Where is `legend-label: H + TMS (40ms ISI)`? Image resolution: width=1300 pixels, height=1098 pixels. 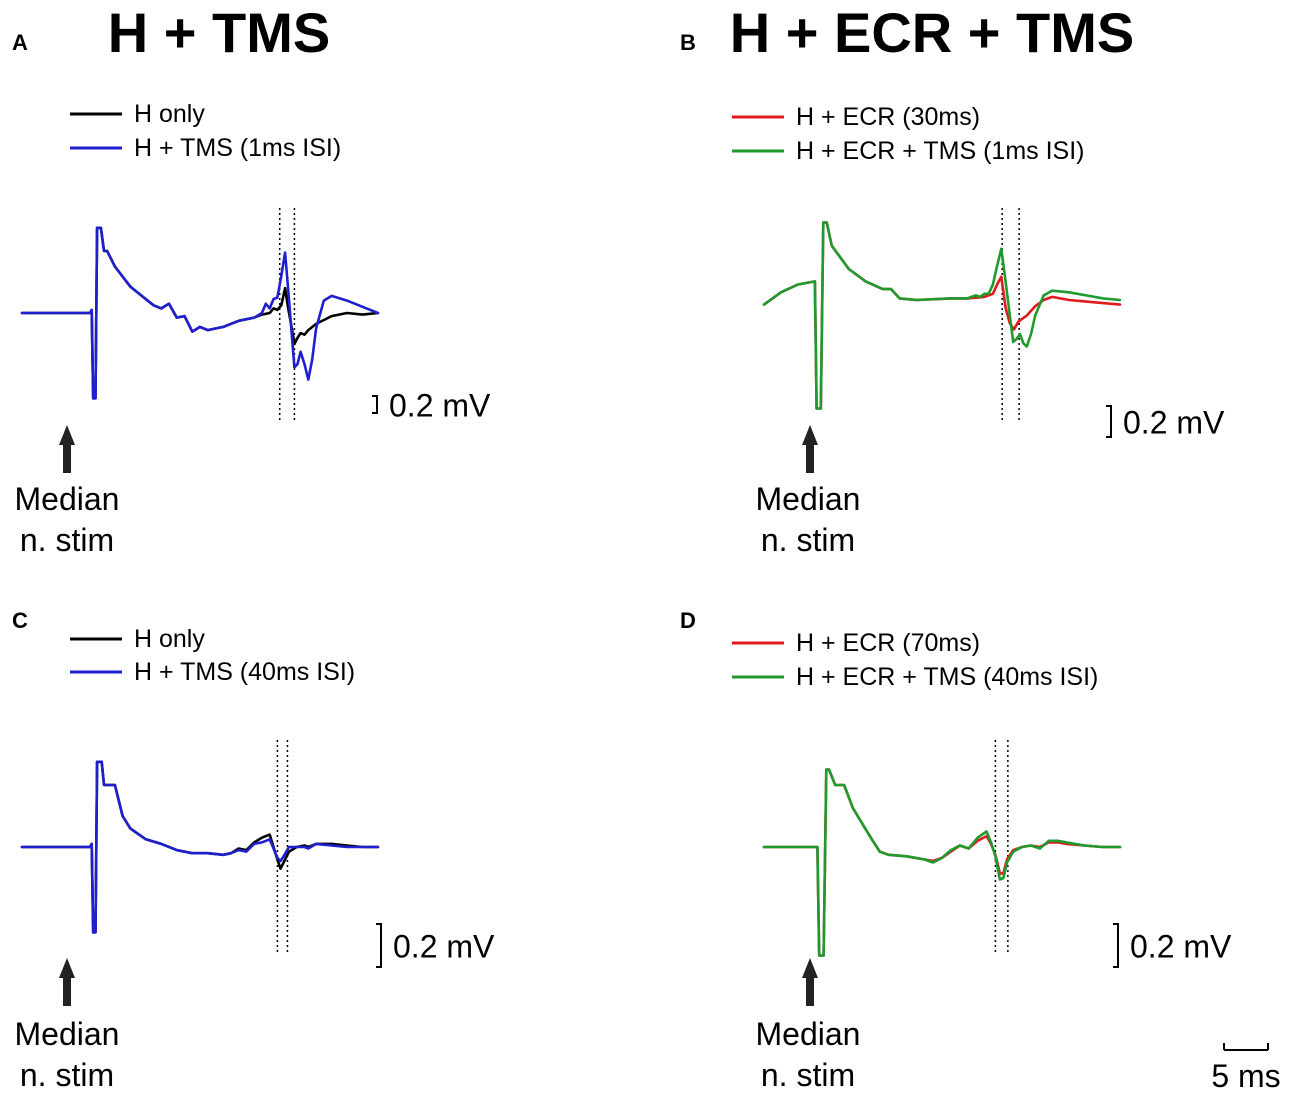 legend-label: H + TMS (40ms ISI) is located at coordinates (244, 672).